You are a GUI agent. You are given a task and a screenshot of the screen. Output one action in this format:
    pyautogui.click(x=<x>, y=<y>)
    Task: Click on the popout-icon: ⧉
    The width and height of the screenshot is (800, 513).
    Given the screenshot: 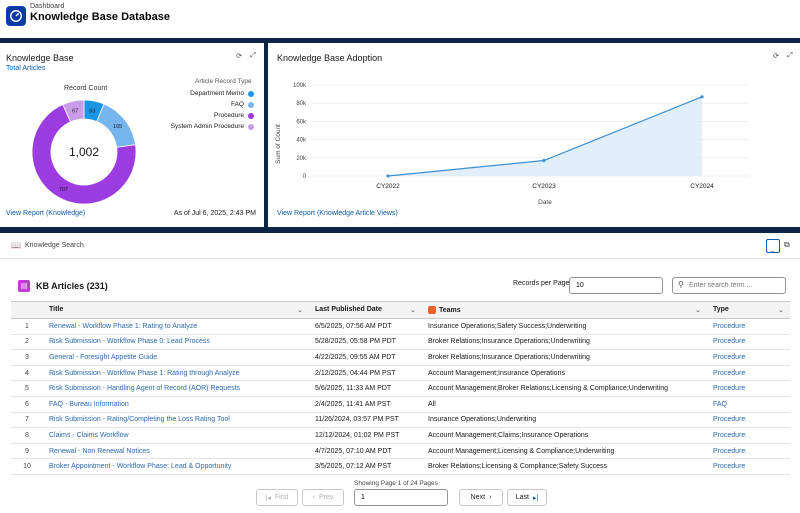 What is the action you would take?
    pyautogui.click(x=787, y=244)
    